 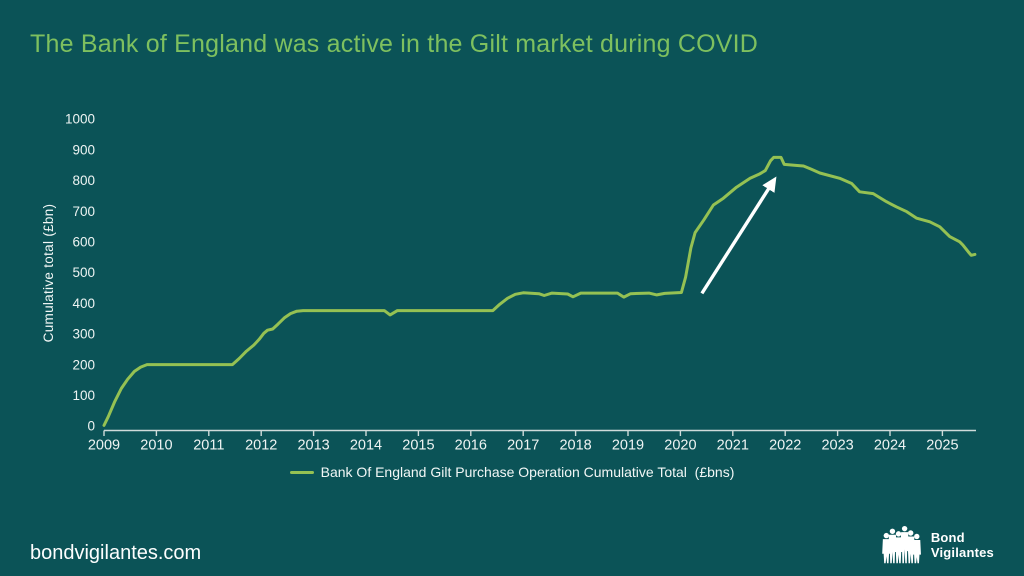 I want to click on site-url-text: bondvigilantes.com, so click(x=116, y=553).